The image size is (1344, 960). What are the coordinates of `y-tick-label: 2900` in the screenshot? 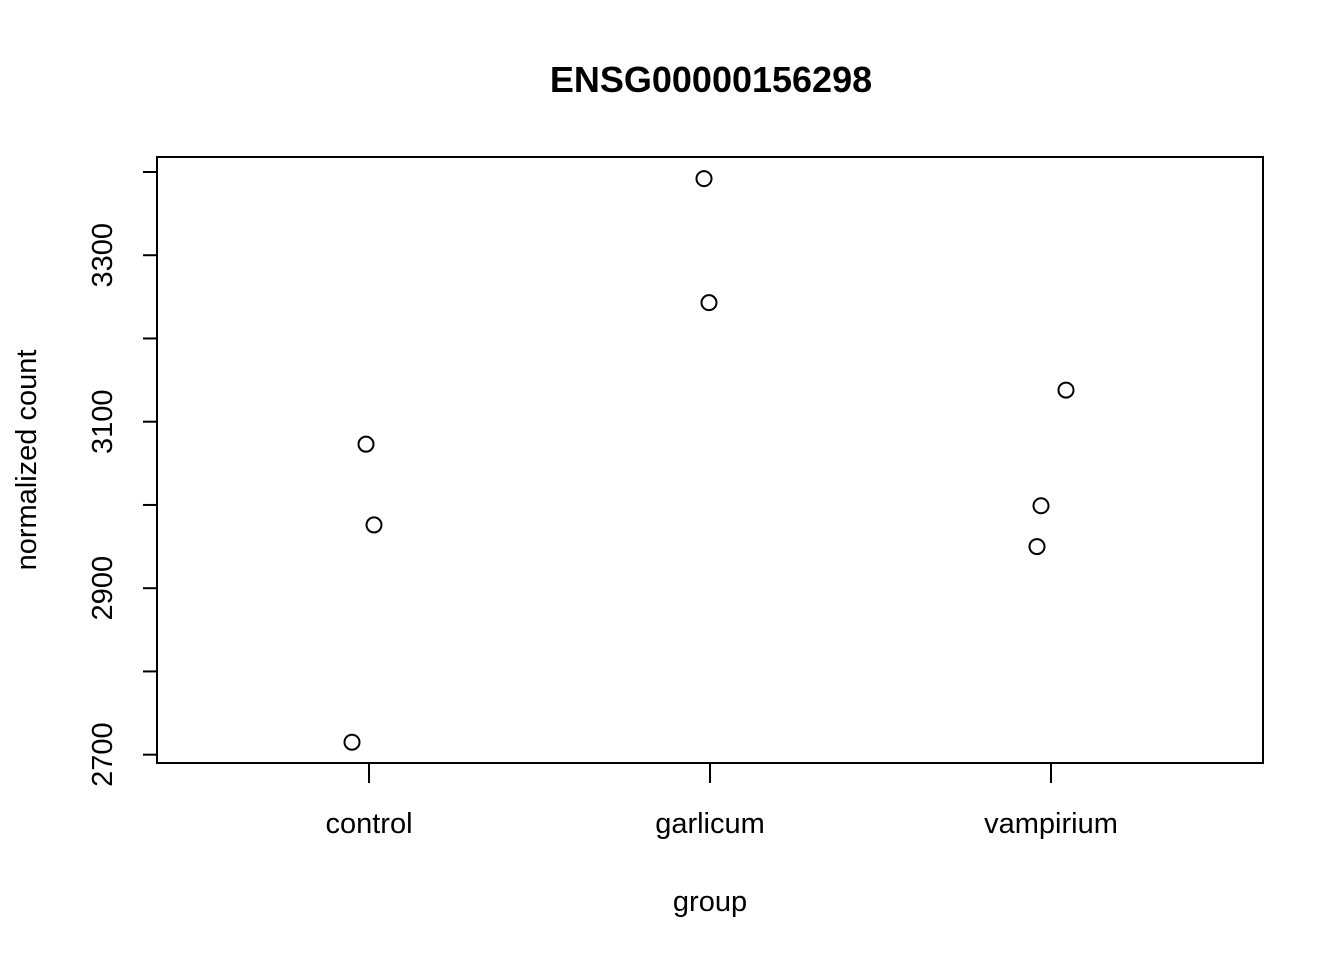 It's located at (103, 588).